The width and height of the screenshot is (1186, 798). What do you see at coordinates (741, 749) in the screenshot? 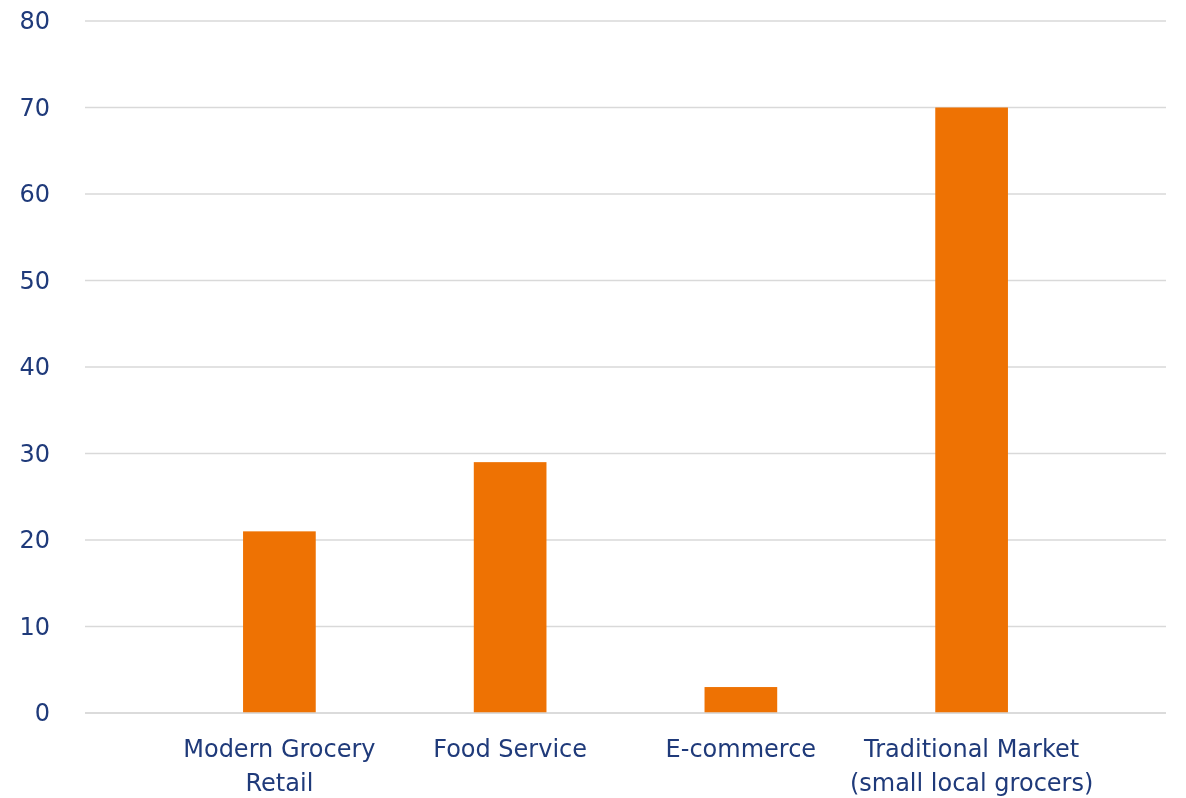
I see `x-tick-label: E-commerce` at bounding box center [741, 749].